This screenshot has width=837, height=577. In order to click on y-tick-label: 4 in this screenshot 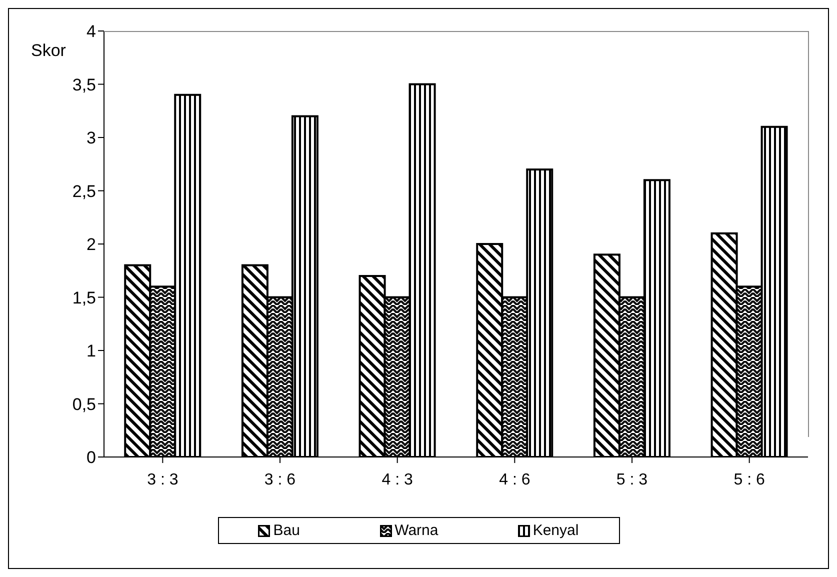, I will do `click(91, 32)`.